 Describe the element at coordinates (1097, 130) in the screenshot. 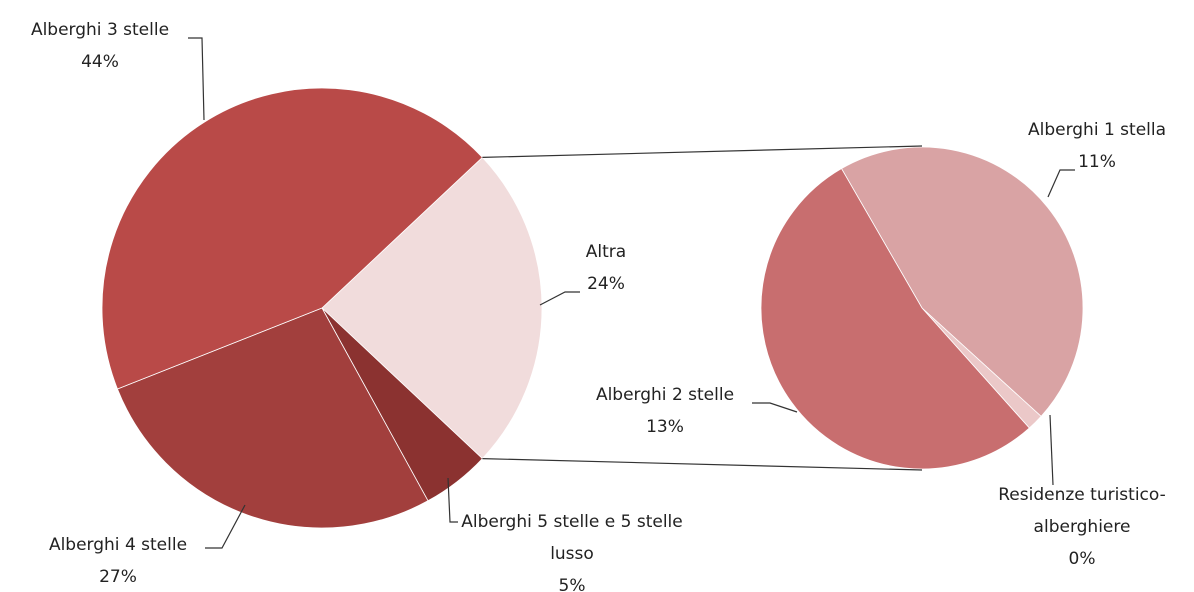

I see `slice-name: Alberghi 1 stella` at that location.